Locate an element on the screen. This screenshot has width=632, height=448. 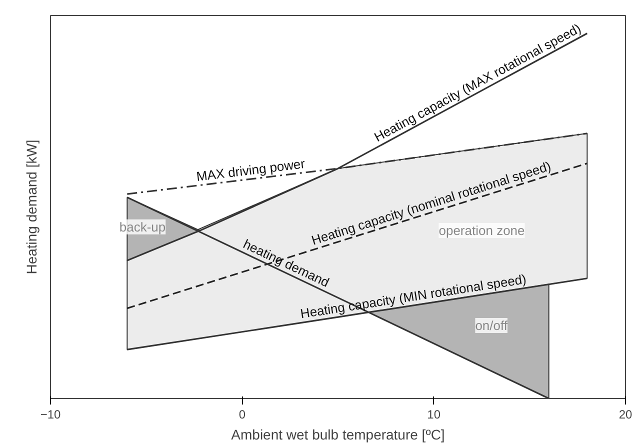
x-axis-title: Ambient wet bulb temperature [ºC] is located at coordinates (338, 434).